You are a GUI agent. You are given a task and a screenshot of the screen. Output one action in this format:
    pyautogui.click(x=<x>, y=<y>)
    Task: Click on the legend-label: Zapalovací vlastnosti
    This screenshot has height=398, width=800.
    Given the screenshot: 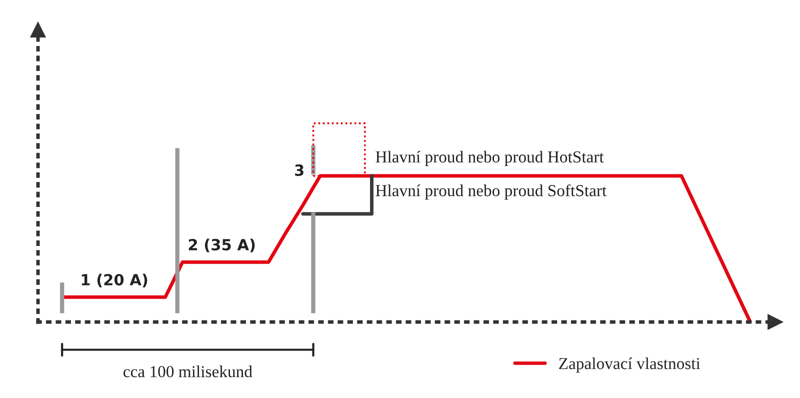 What is the action you would take?
    pyautogui.click(x=629, y=365)
    